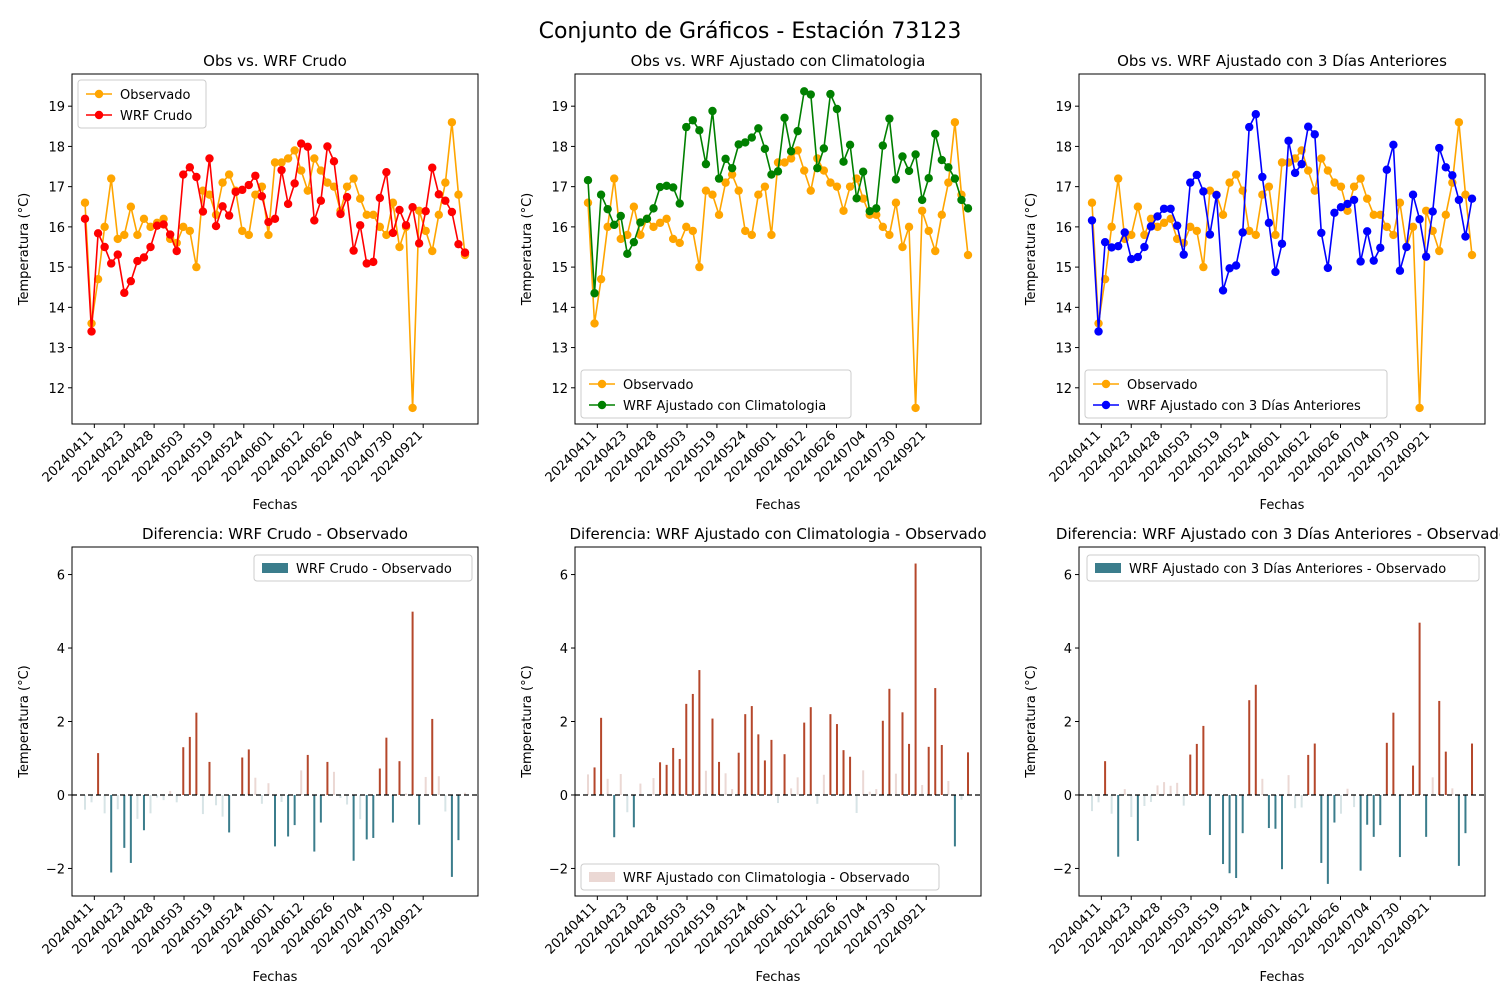 The width and height of the screenshot is (1500, 1000). I want to click on axes-frame, so click(275, 721).